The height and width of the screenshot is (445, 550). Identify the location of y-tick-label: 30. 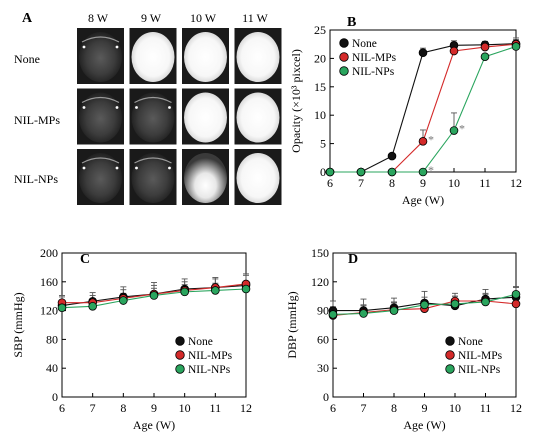
(323, 368).